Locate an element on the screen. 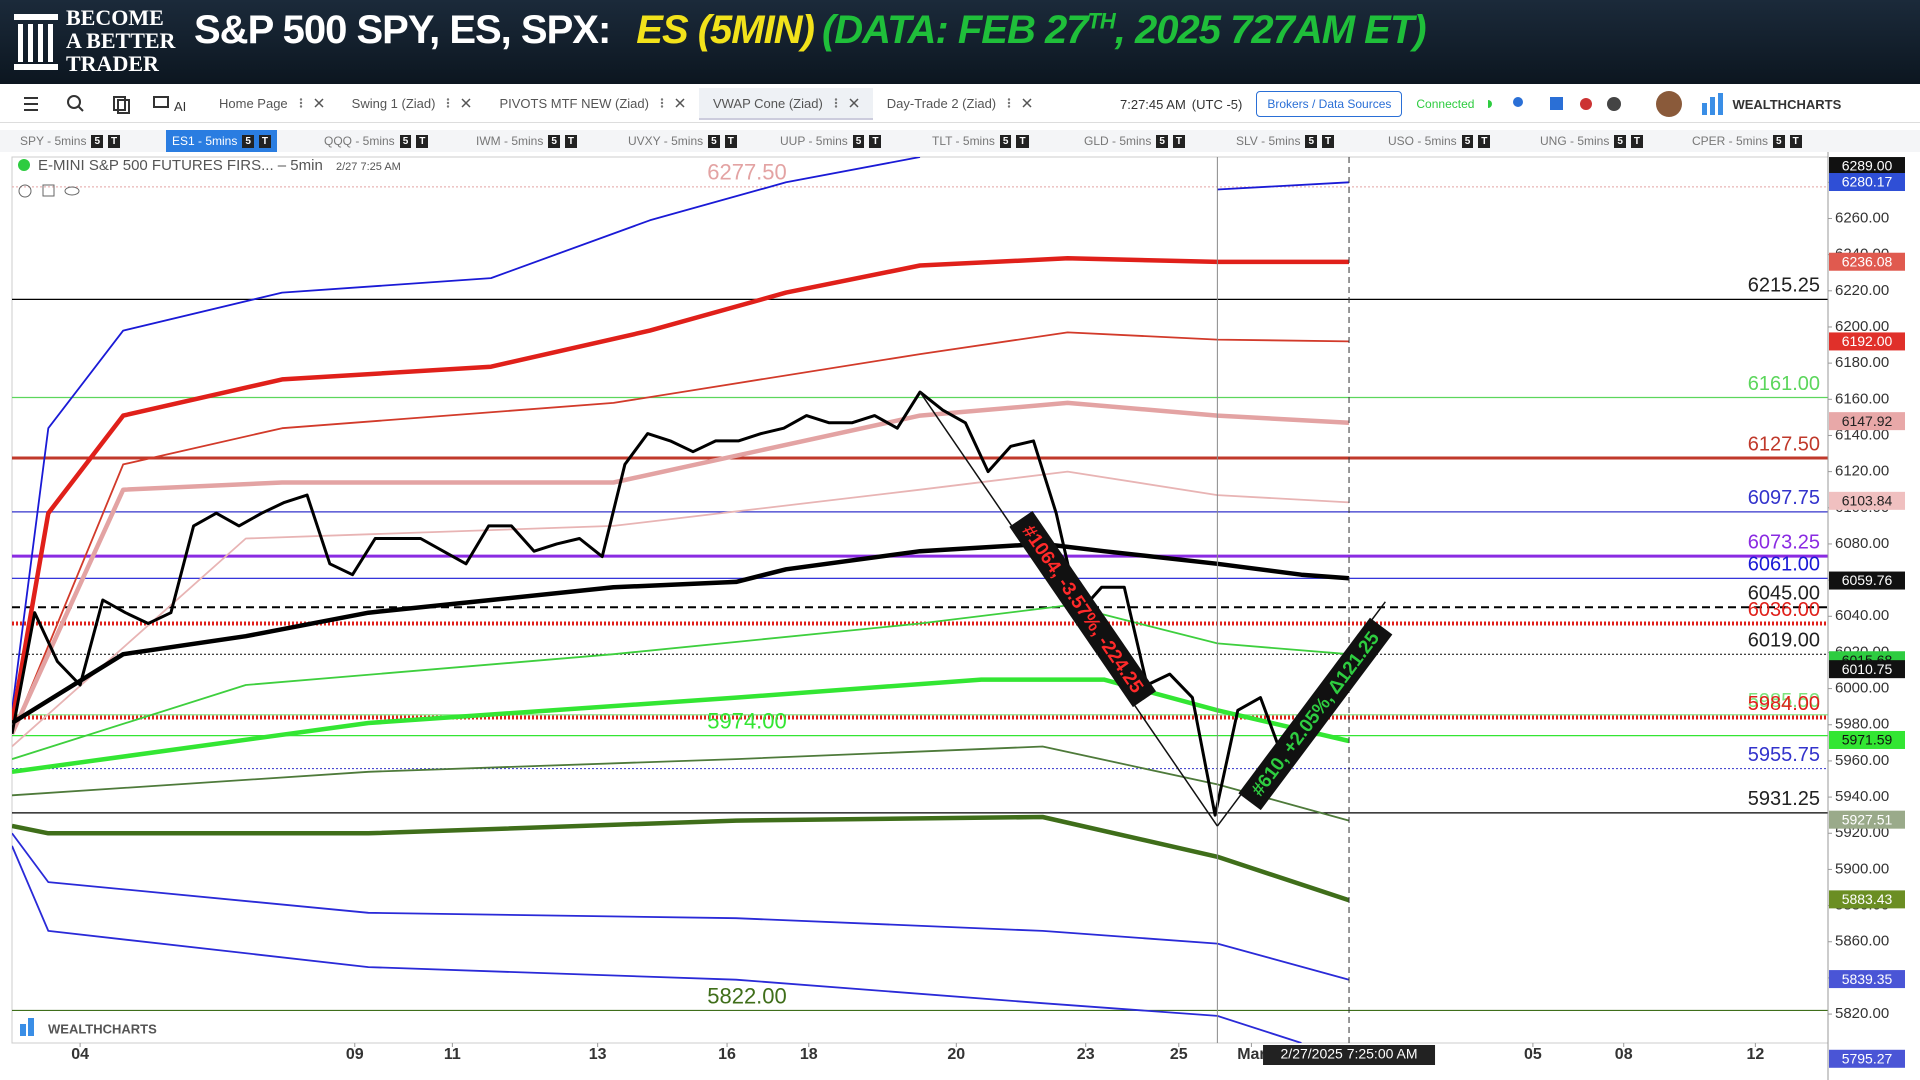 The height and width of the screenshot is (1080, 1920). symbol-tab: UUP - 5mins 5 T is located at coordinates (830, 141).